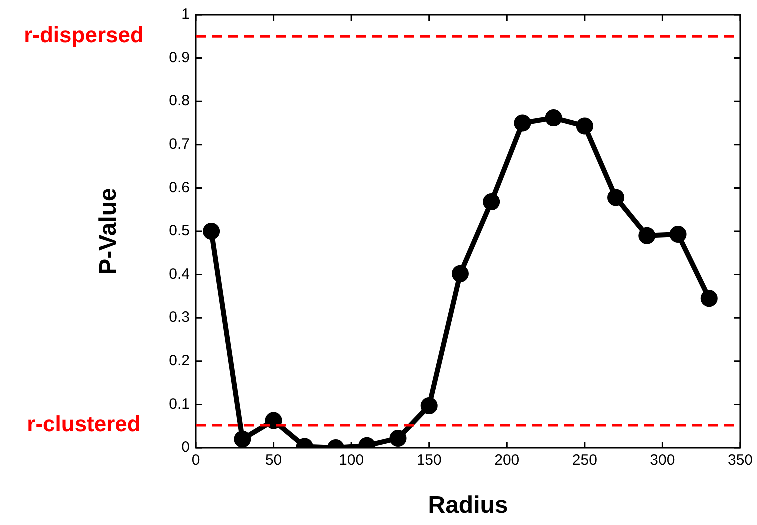 The image size is (757, 525). I want to click on x-tick-label: 150, so click(429, 461).